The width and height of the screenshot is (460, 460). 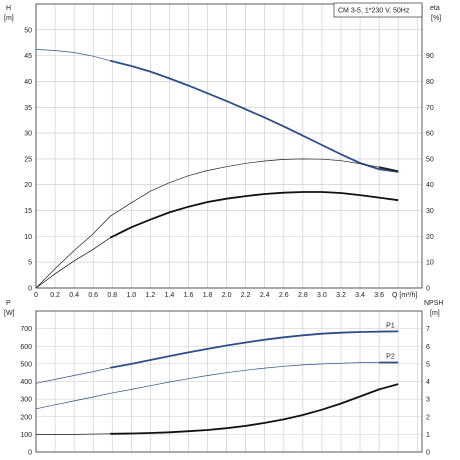 I want to click on top-x-axis-label: Q [m³/h], so click(x=404, y=295).